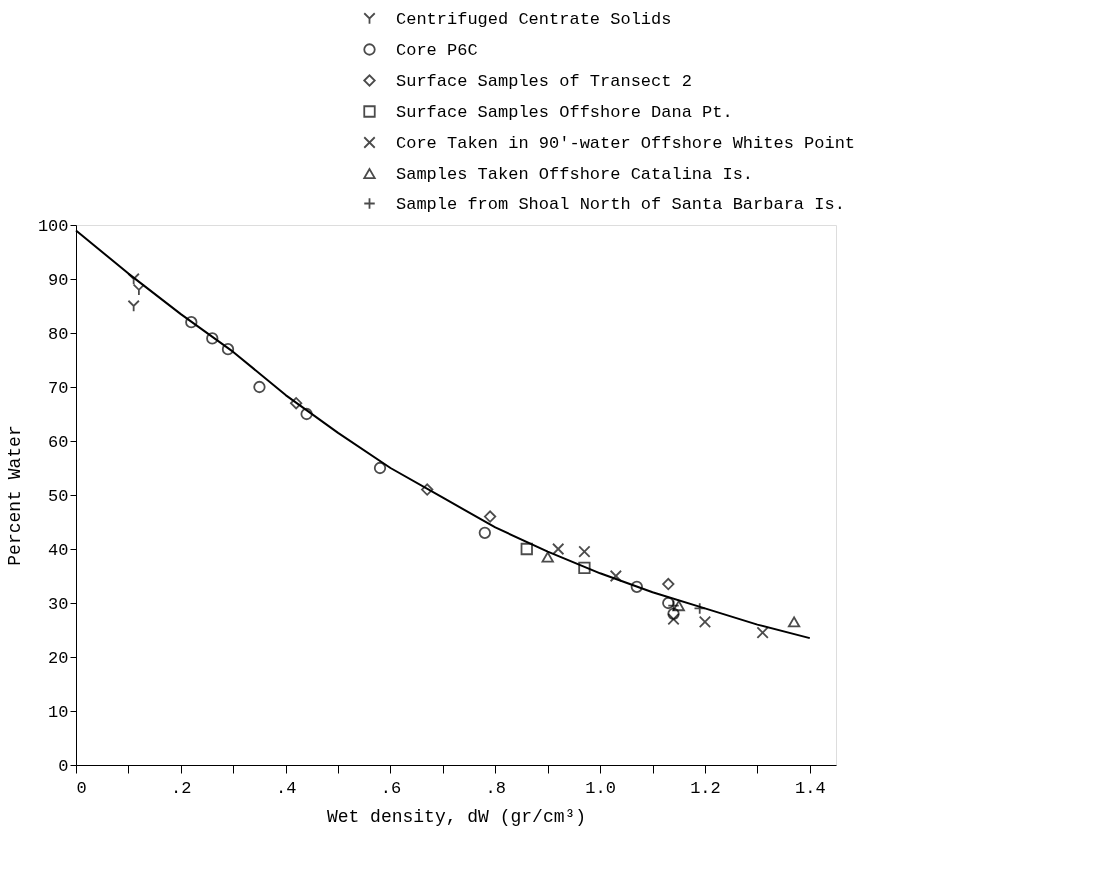  Describe the element at coordinates (496, 788) in the screenshot. I see `x-tick-label: .8` at that location.